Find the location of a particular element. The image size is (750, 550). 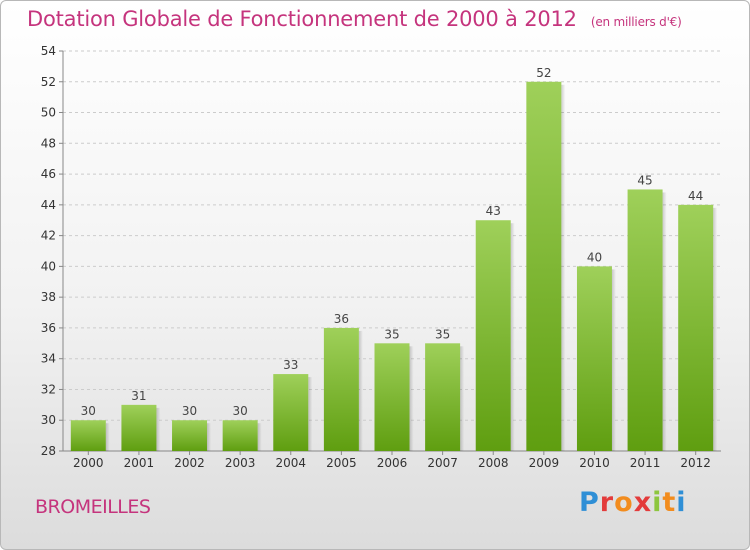

data-label: 31 is located at coordinates (138, 396).